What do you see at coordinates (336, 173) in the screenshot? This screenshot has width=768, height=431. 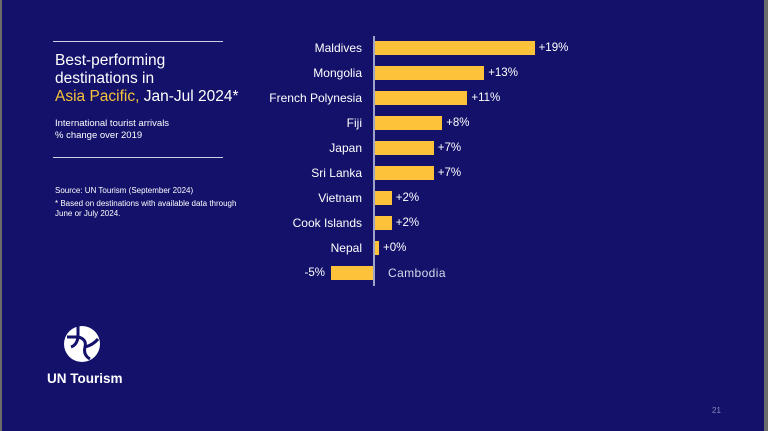 I see `category-label: Sri Lanka` at bounding box center [336, 173].